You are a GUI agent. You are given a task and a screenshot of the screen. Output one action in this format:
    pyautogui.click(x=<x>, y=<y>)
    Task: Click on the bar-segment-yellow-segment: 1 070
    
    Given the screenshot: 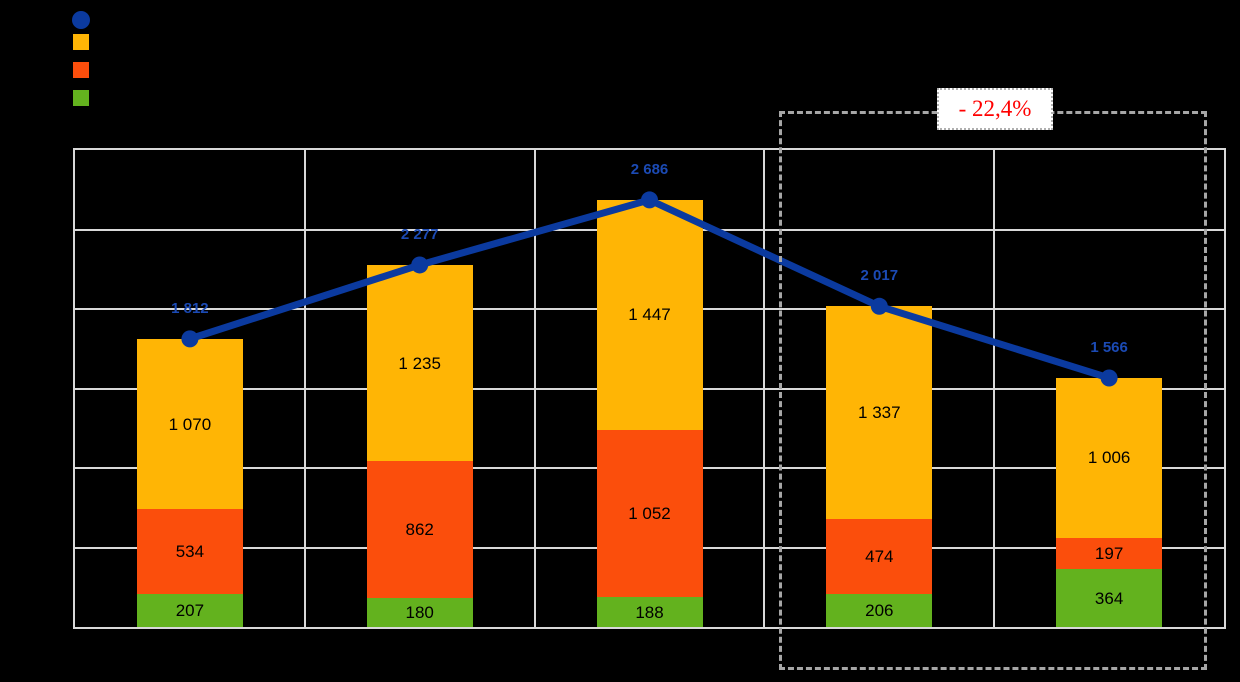 What is the action you would take?
    pyautogui.click(x=189, y=424)
    